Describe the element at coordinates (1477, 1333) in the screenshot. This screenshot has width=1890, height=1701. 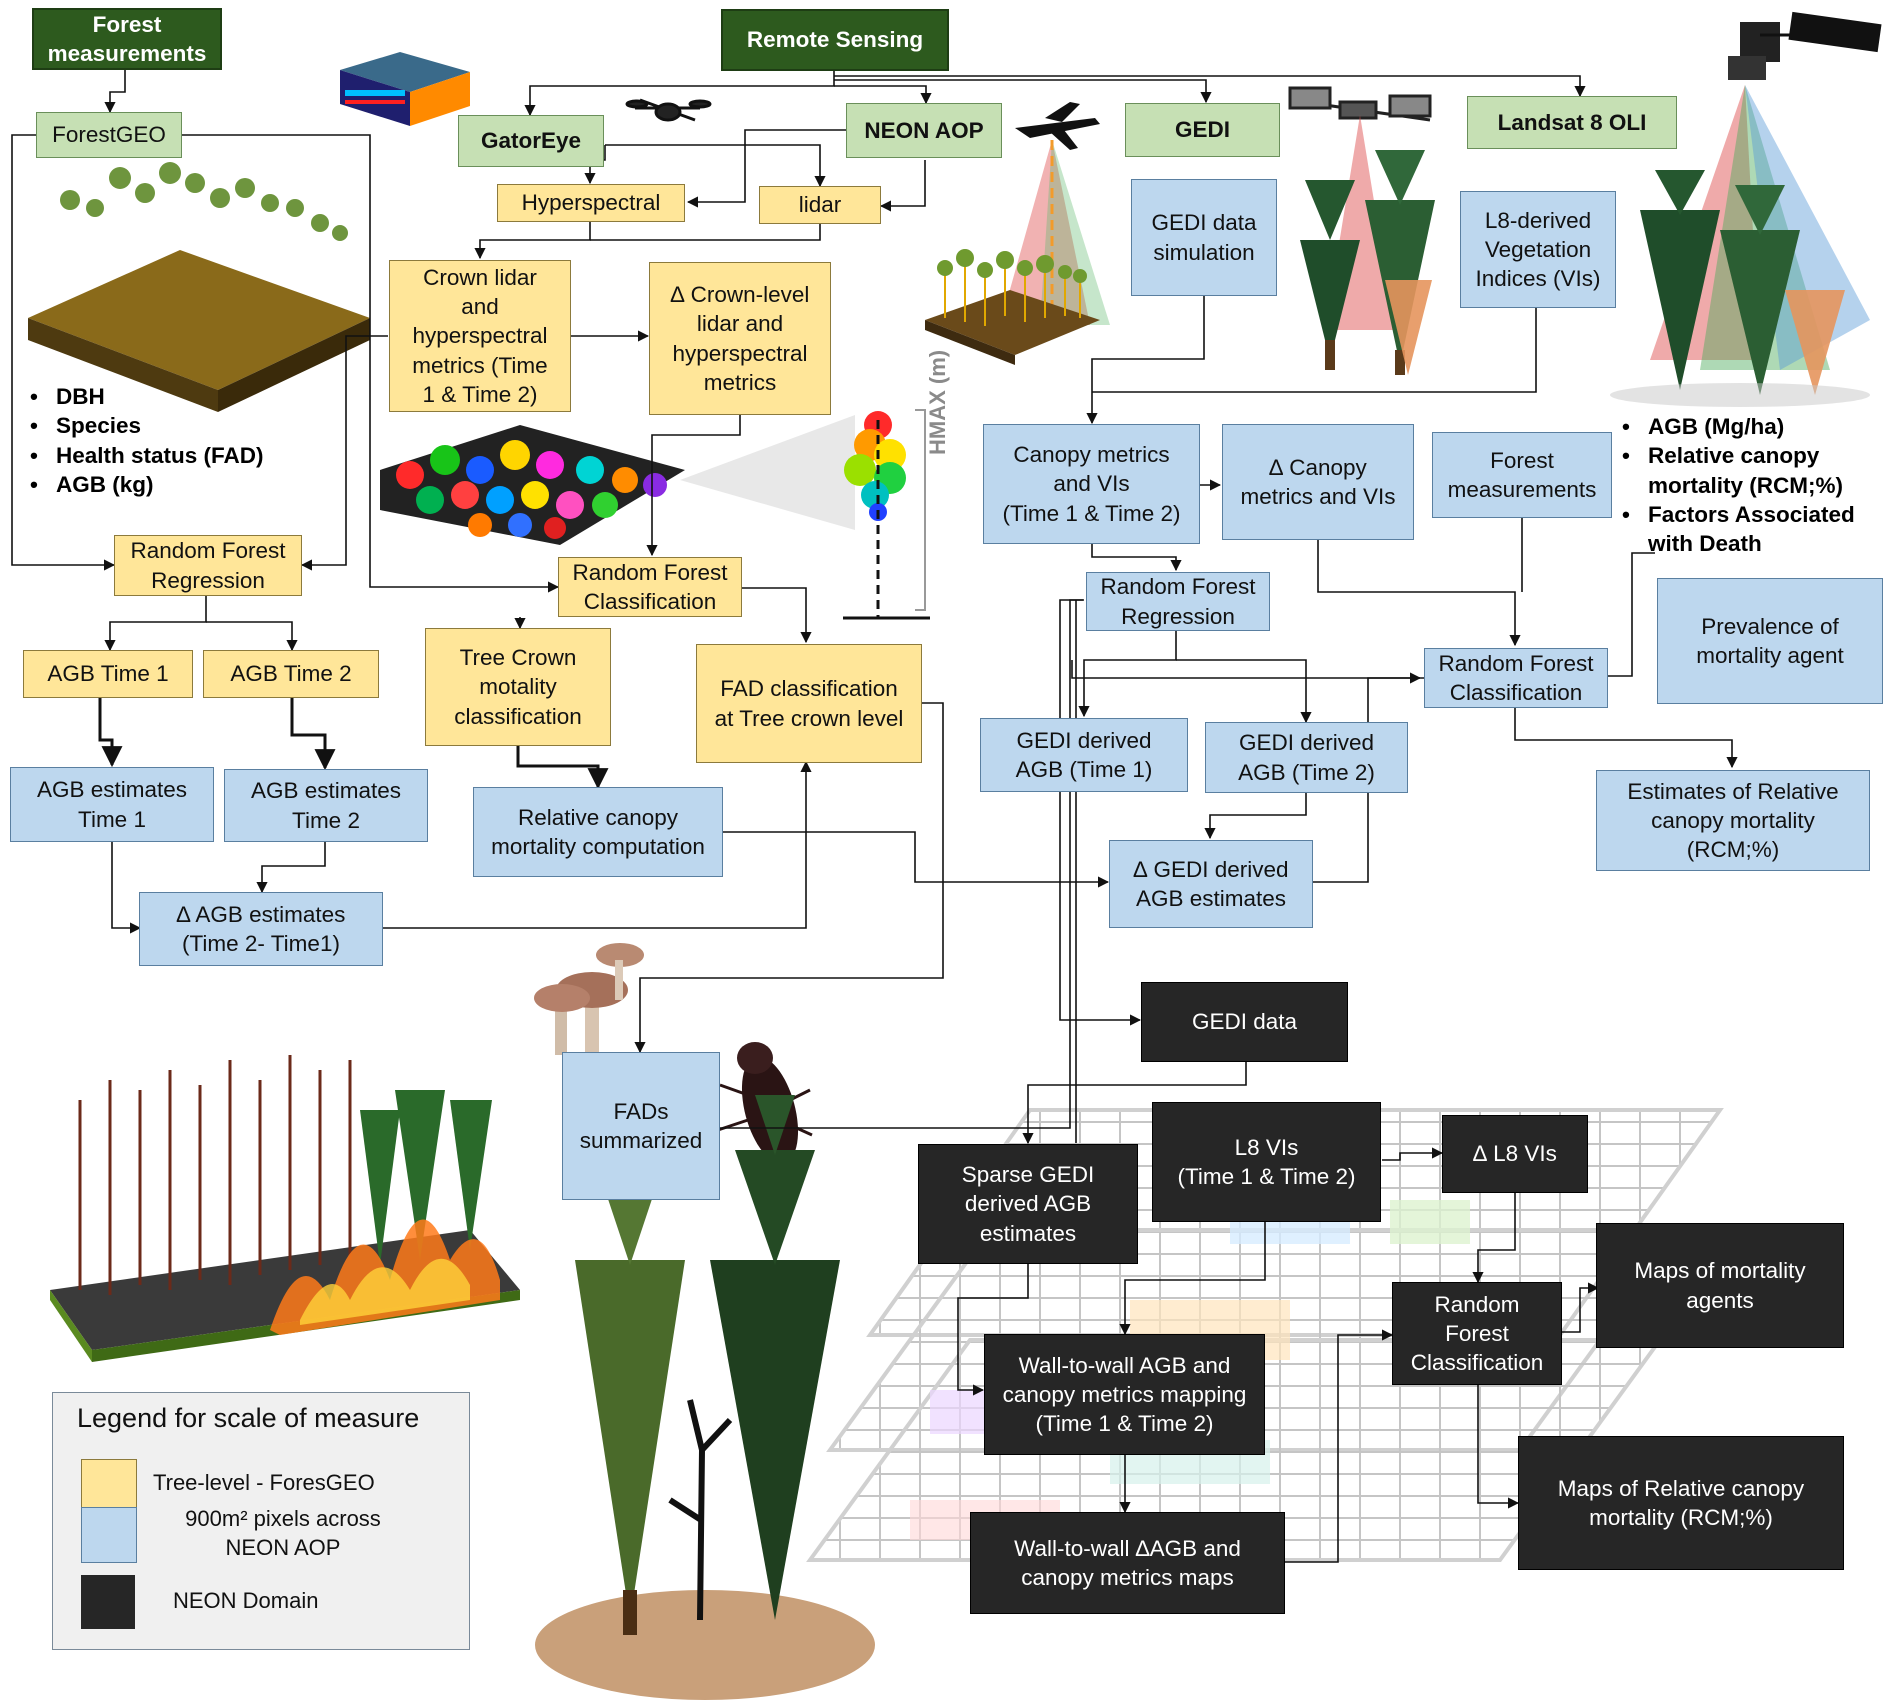
I see `rf-classification-domain-box: Random Forest Classification` at that location.